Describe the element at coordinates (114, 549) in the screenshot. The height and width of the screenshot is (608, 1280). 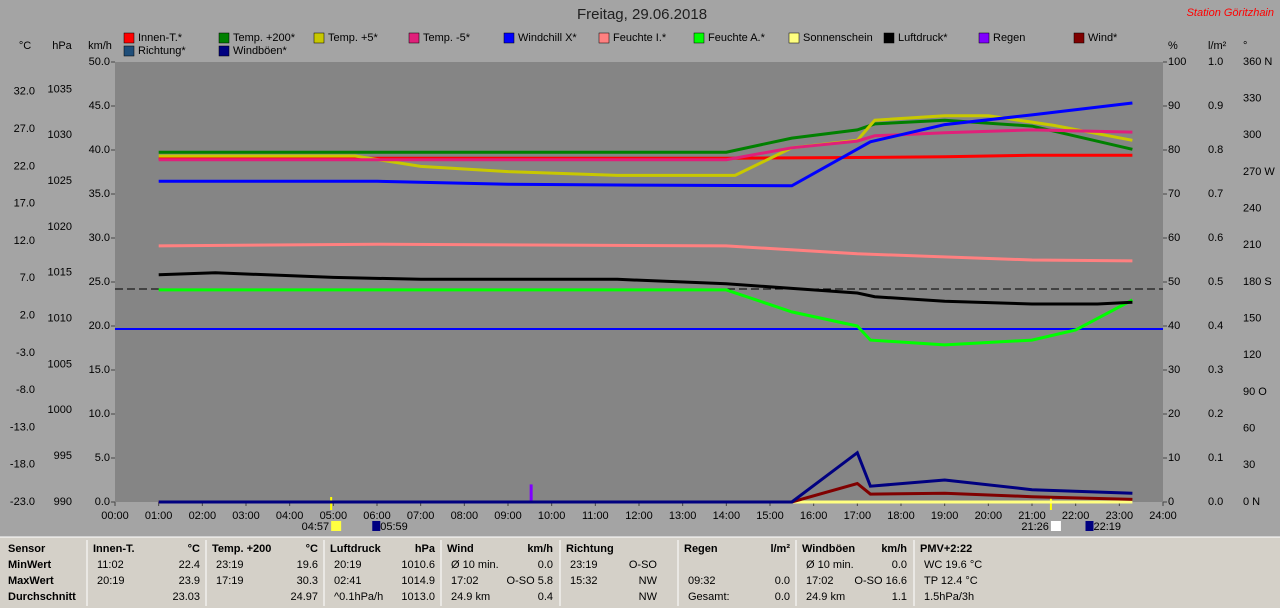
I see `column-header: Innen-T.` at that location.